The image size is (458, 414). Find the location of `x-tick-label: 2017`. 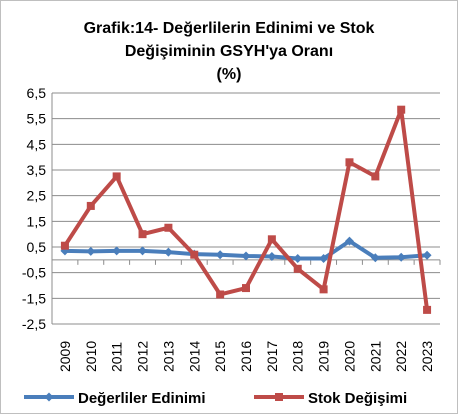

x-tick-label: 2017 is located at coordinates (272, 356).